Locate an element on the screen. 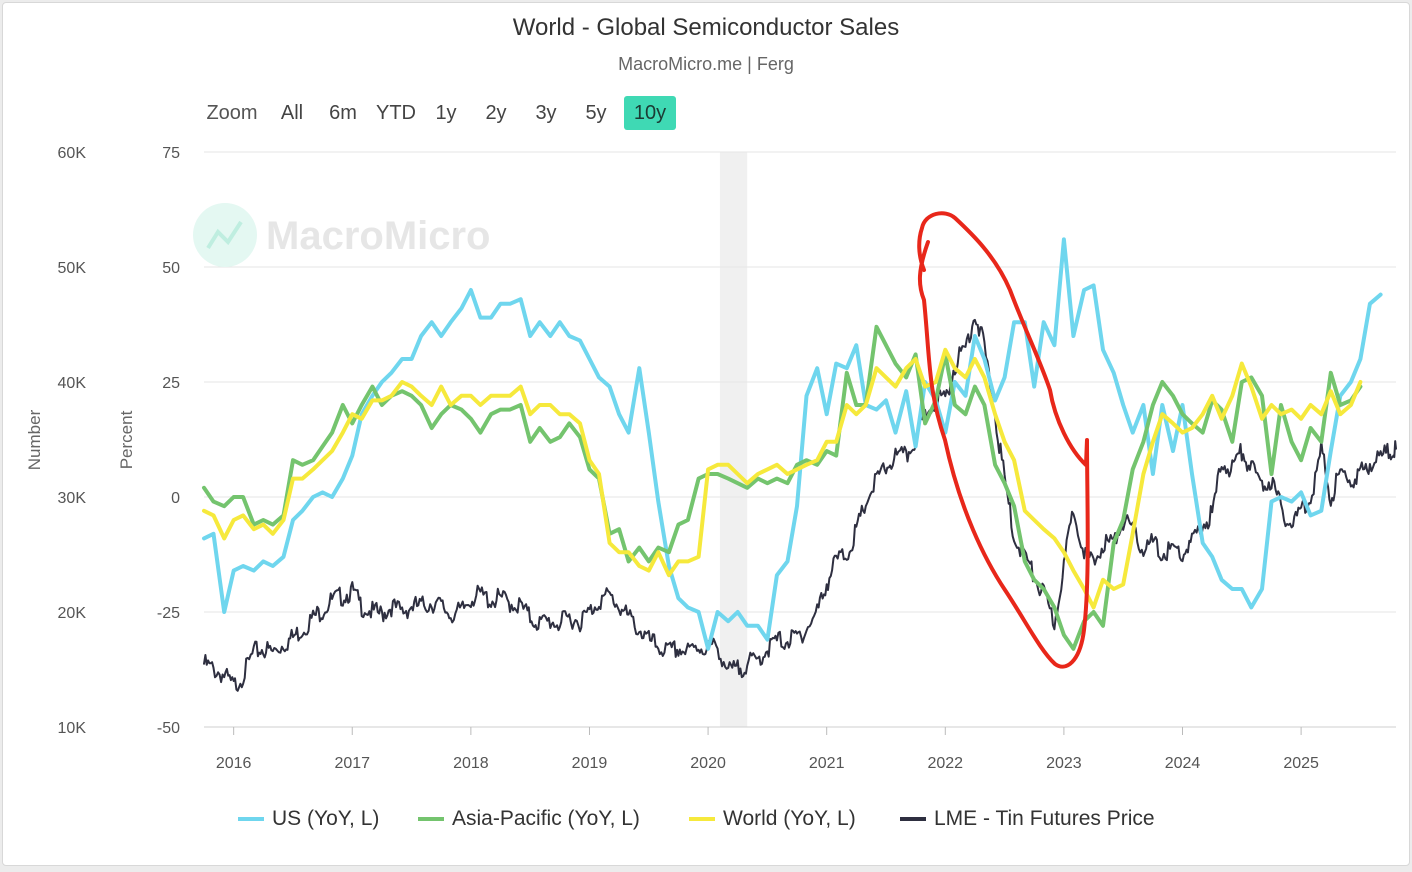  left-axis-title: Percent is located at coordinates (126, 439).